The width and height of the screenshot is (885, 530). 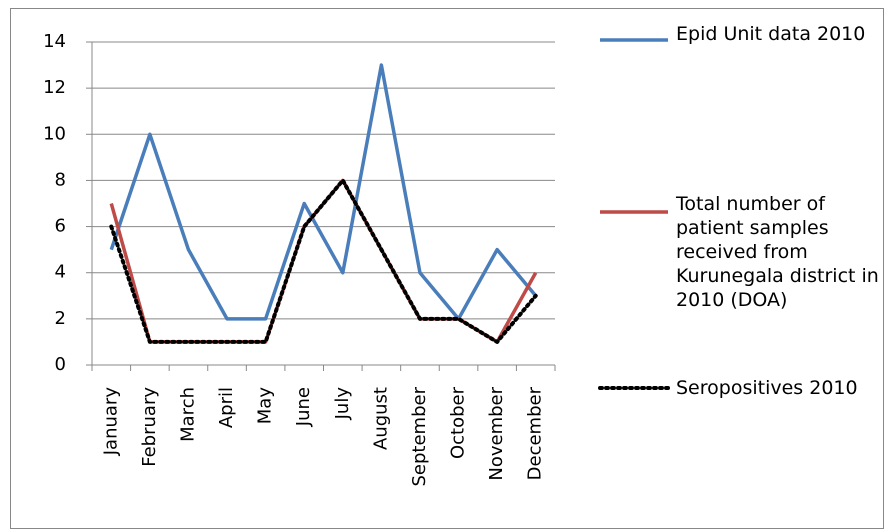 I want to click on x-tick-label: November, so click(x=496, y=433).